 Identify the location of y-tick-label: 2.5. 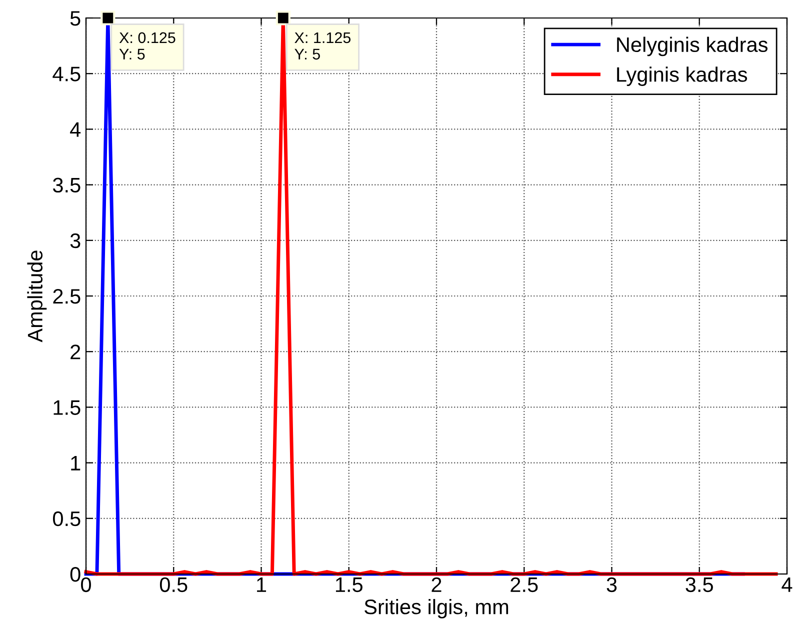
(66, 296).